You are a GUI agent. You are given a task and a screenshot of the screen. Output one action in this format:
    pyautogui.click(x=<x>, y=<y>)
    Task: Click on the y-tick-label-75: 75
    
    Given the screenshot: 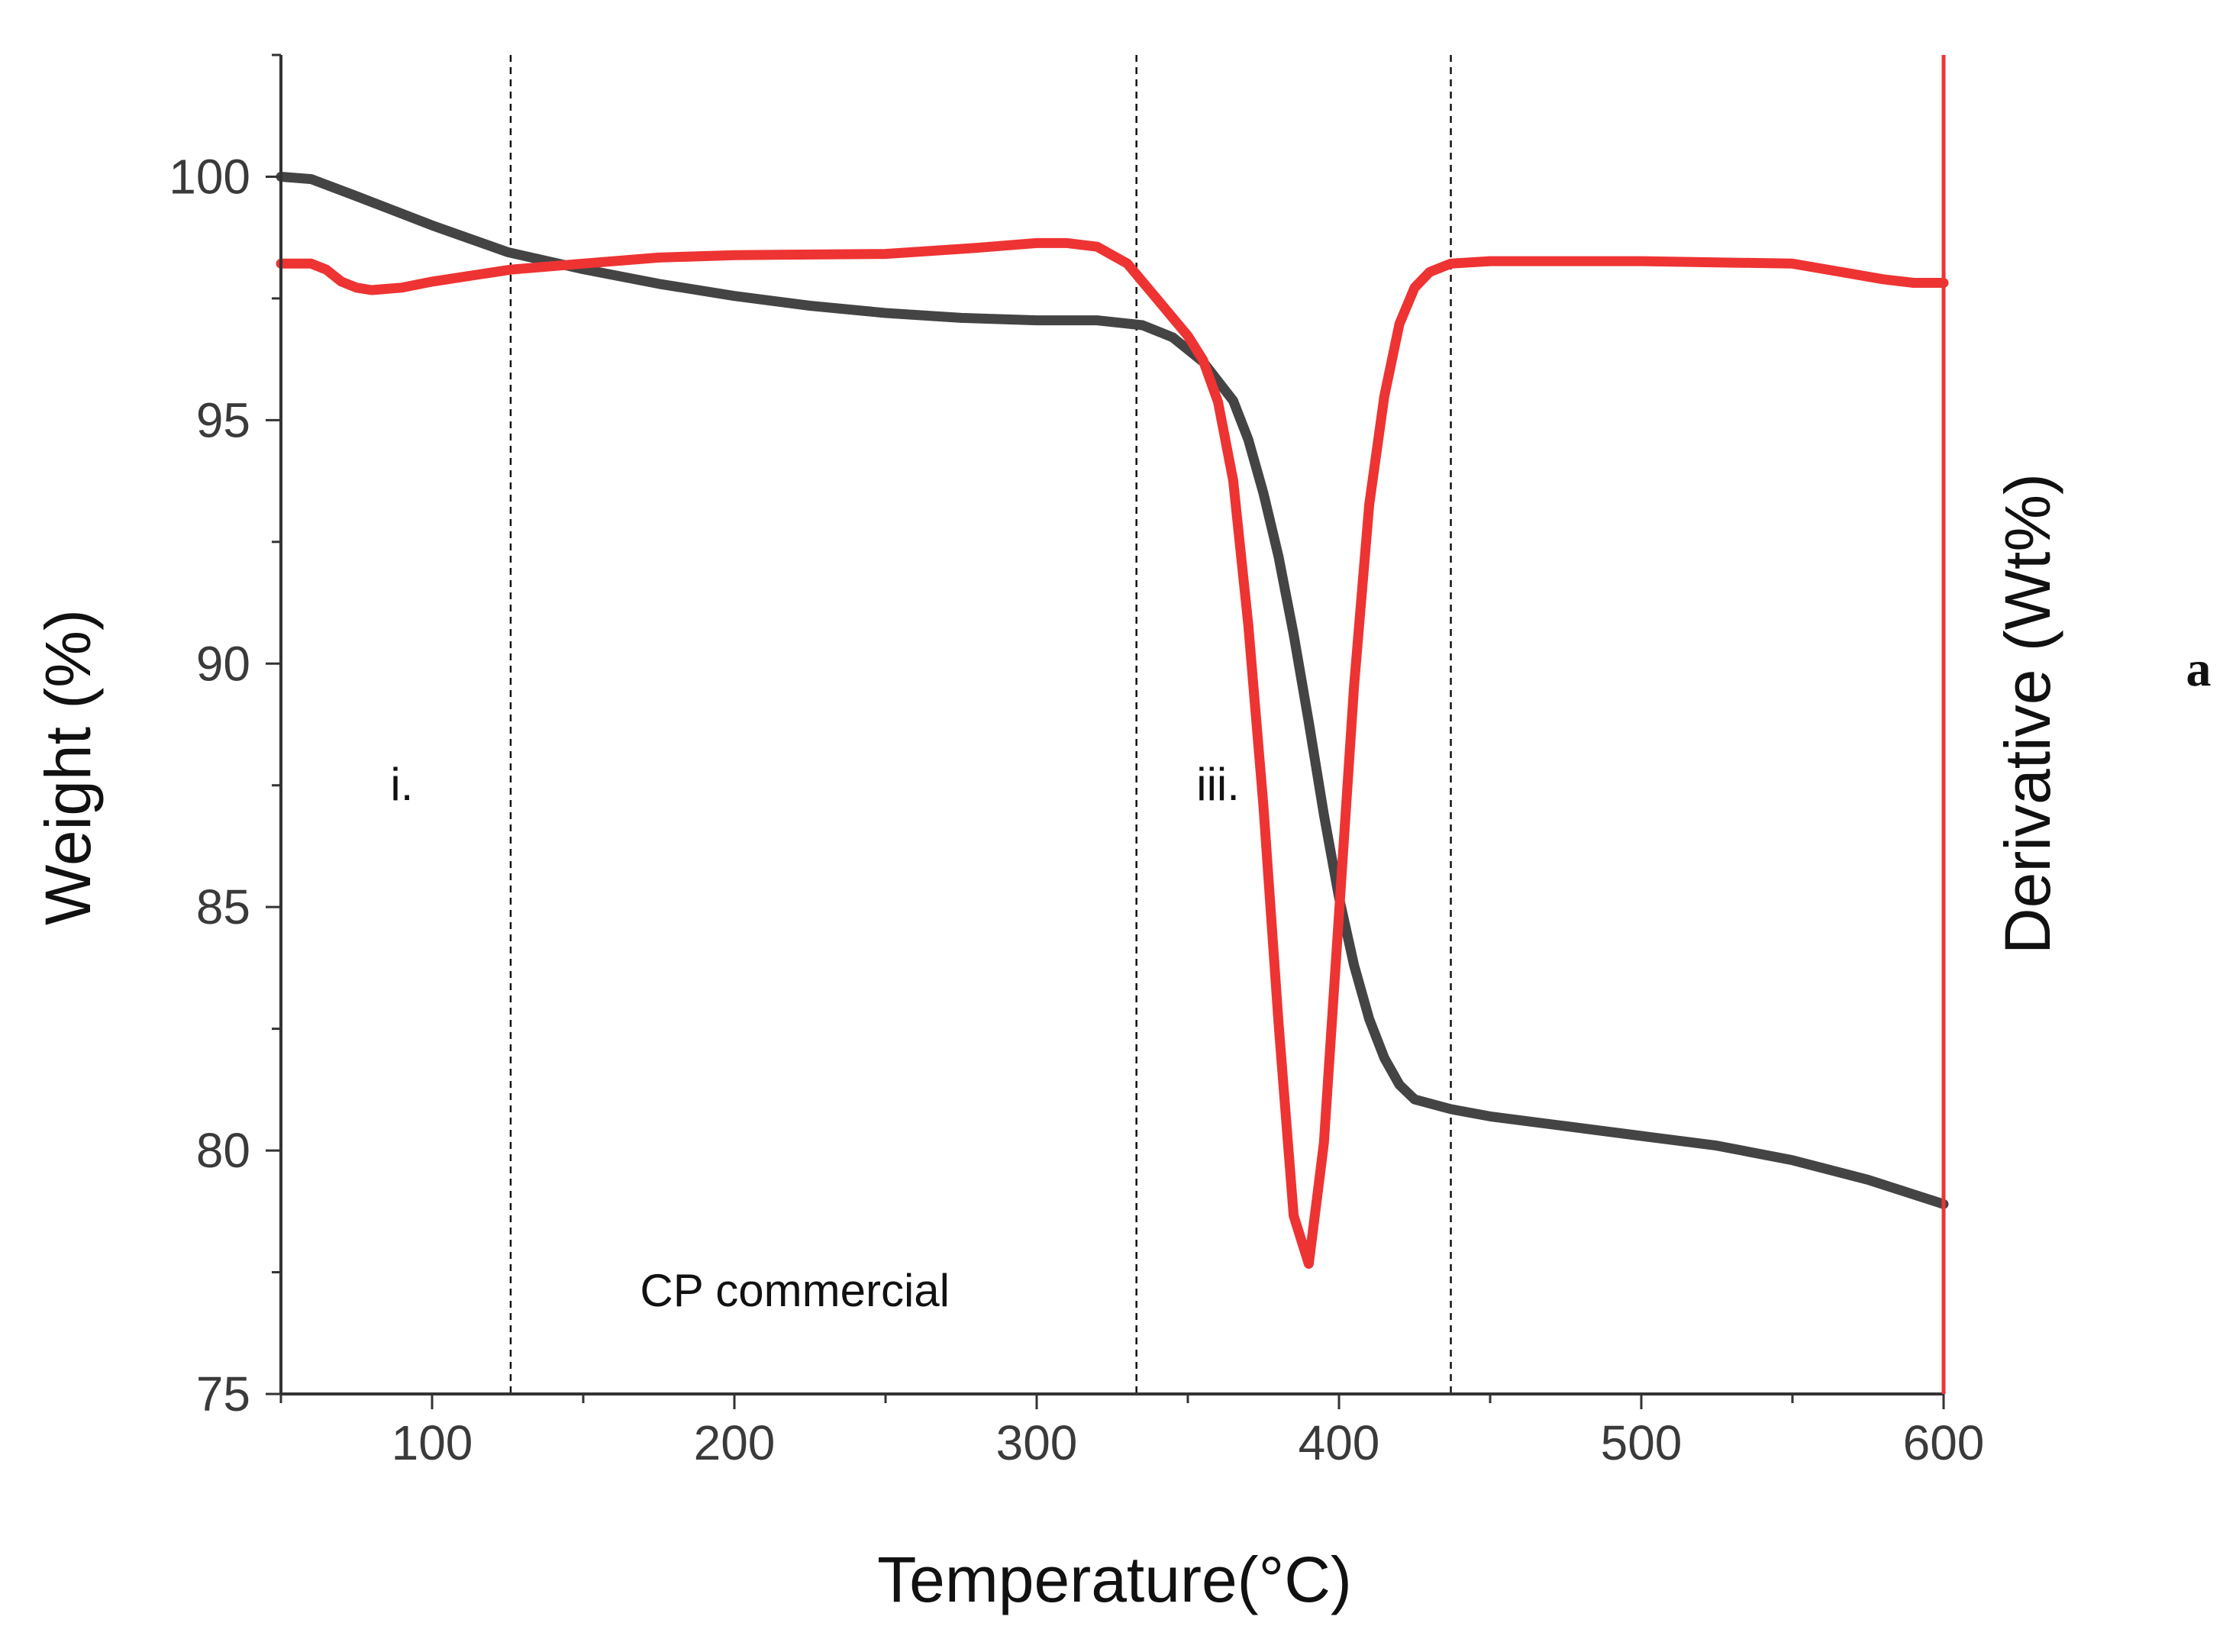 What is the action you would take?
    pyautogui.click(x=223, y=1393)
    